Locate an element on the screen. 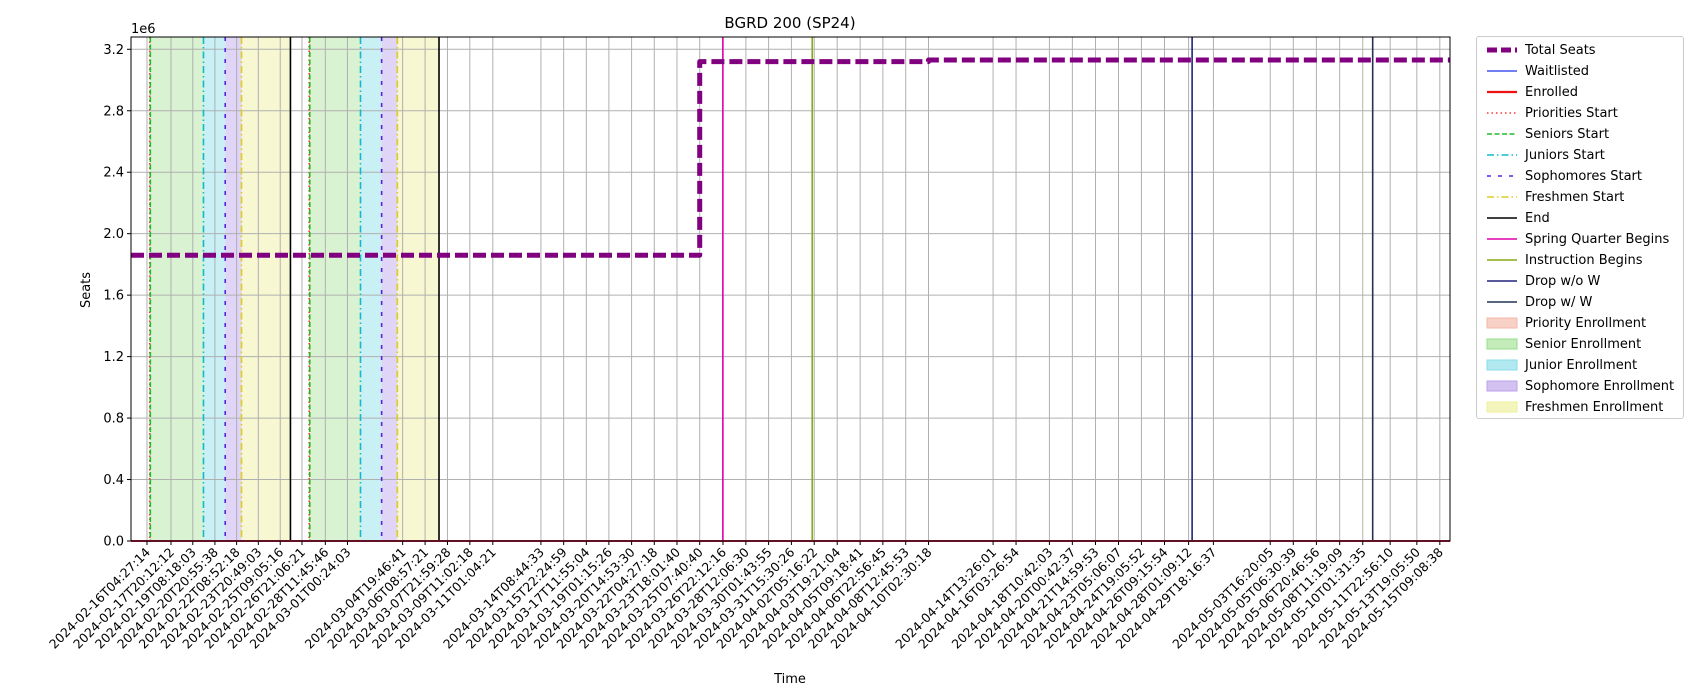 This screenshot has height=700, width=1700. legend-item-instruction-begins: Instruction Begins is located at coordinates (1581, 261).